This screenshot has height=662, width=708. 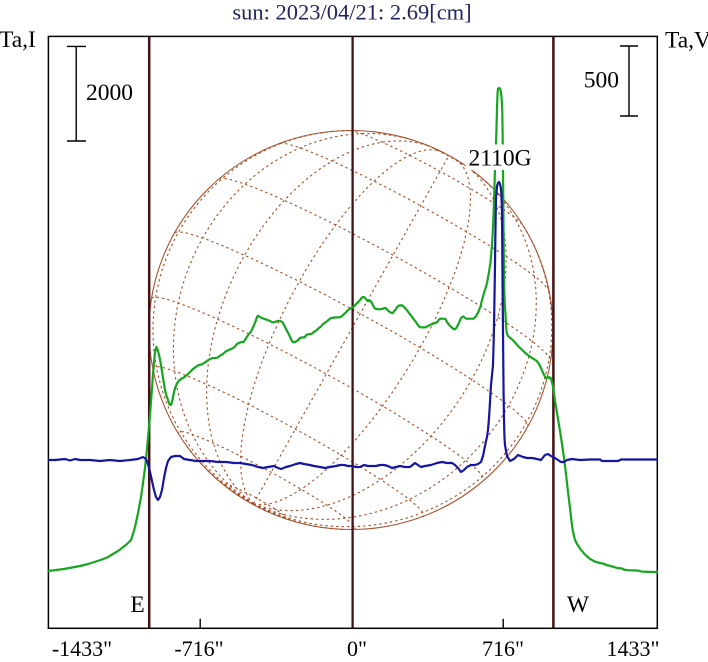 What do you see at coordinates (82, 648) in the screenshot?
I see `svg-text: -1433"` at bounding box center [82, 648].